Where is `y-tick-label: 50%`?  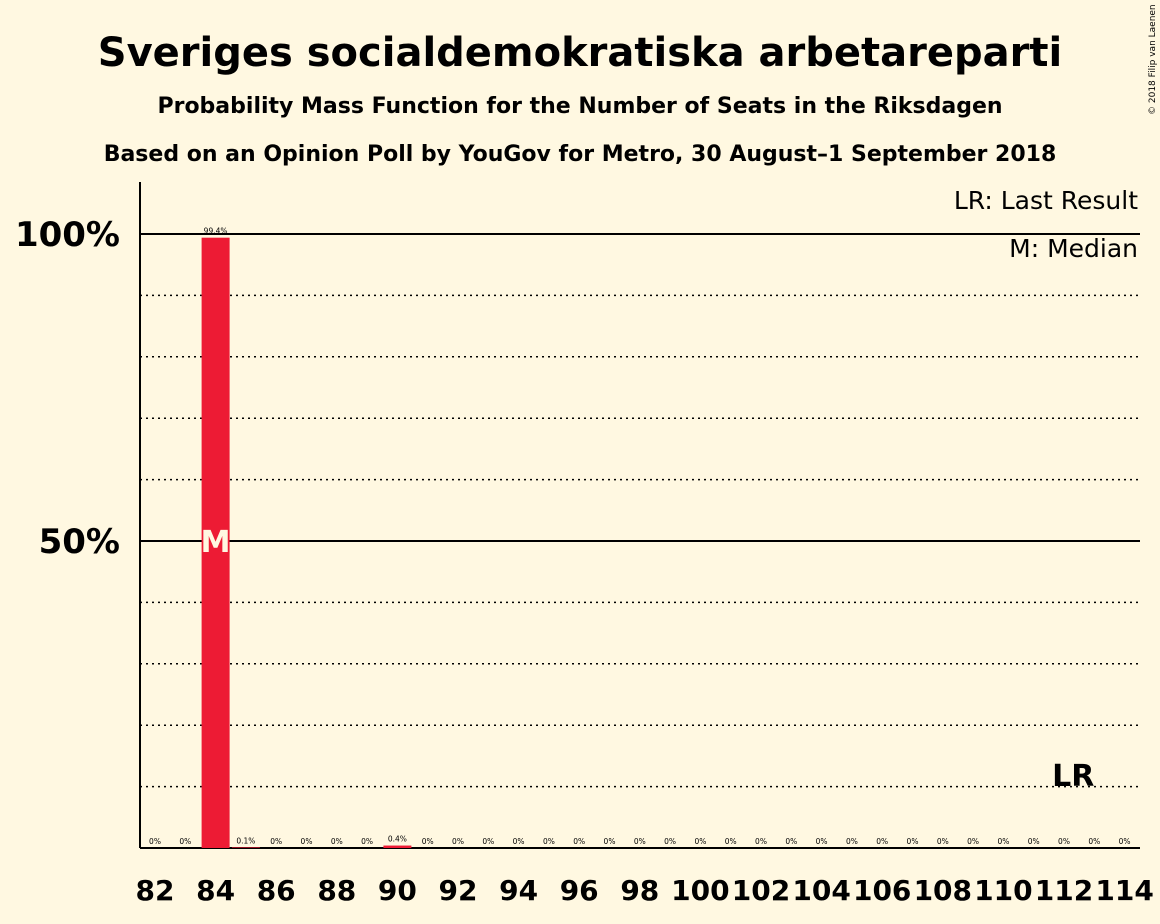
y-tick-label: 50% is located at coordinates (79, 542).